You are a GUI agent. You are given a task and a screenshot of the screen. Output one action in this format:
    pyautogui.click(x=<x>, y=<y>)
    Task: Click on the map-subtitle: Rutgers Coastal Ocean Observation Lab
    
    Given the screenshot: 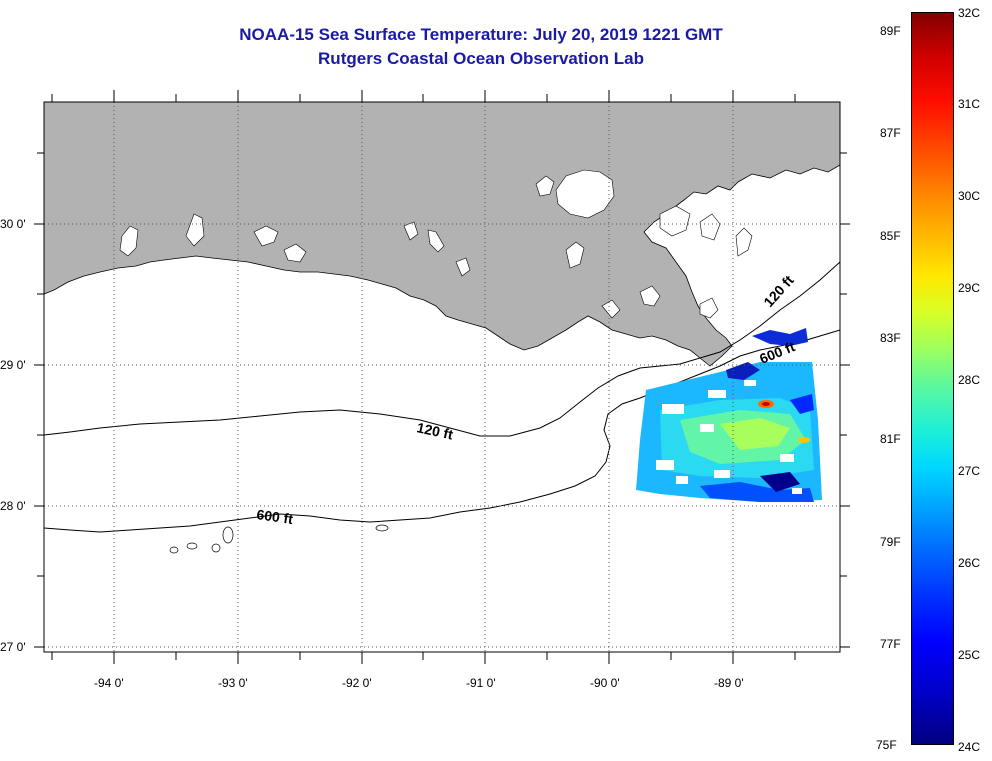 What is the action you would take?
    pyautogui.click(x=481, y=58)
    